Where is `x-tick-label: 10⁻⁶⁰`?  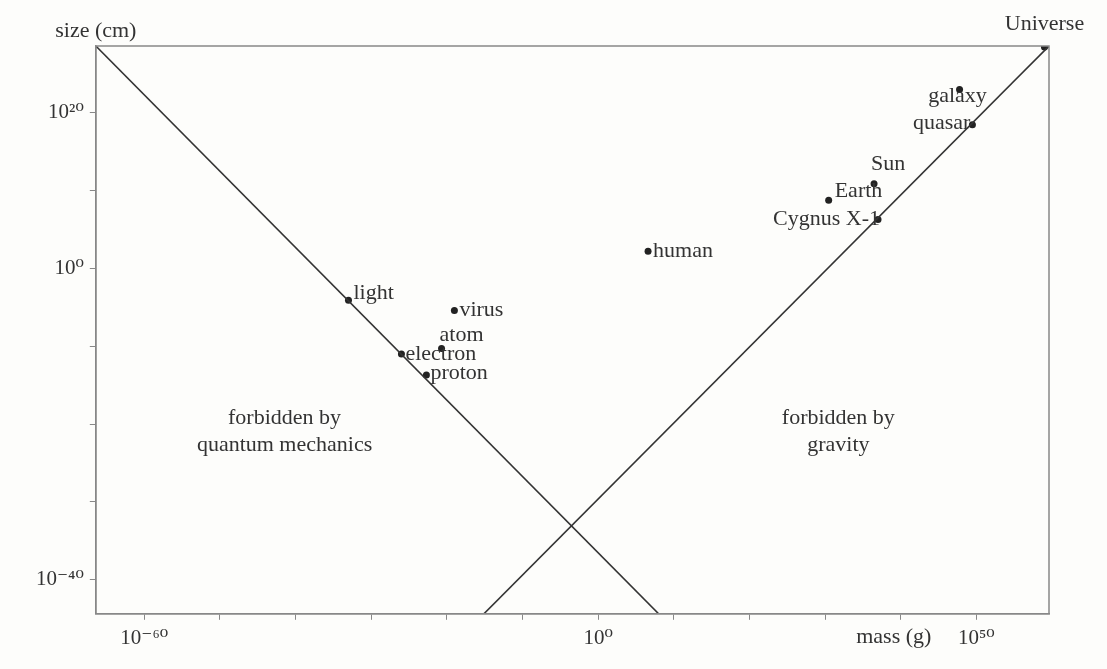
x-tick-label: 10⁻⁶⁰ is located at coordinates (144, 636).